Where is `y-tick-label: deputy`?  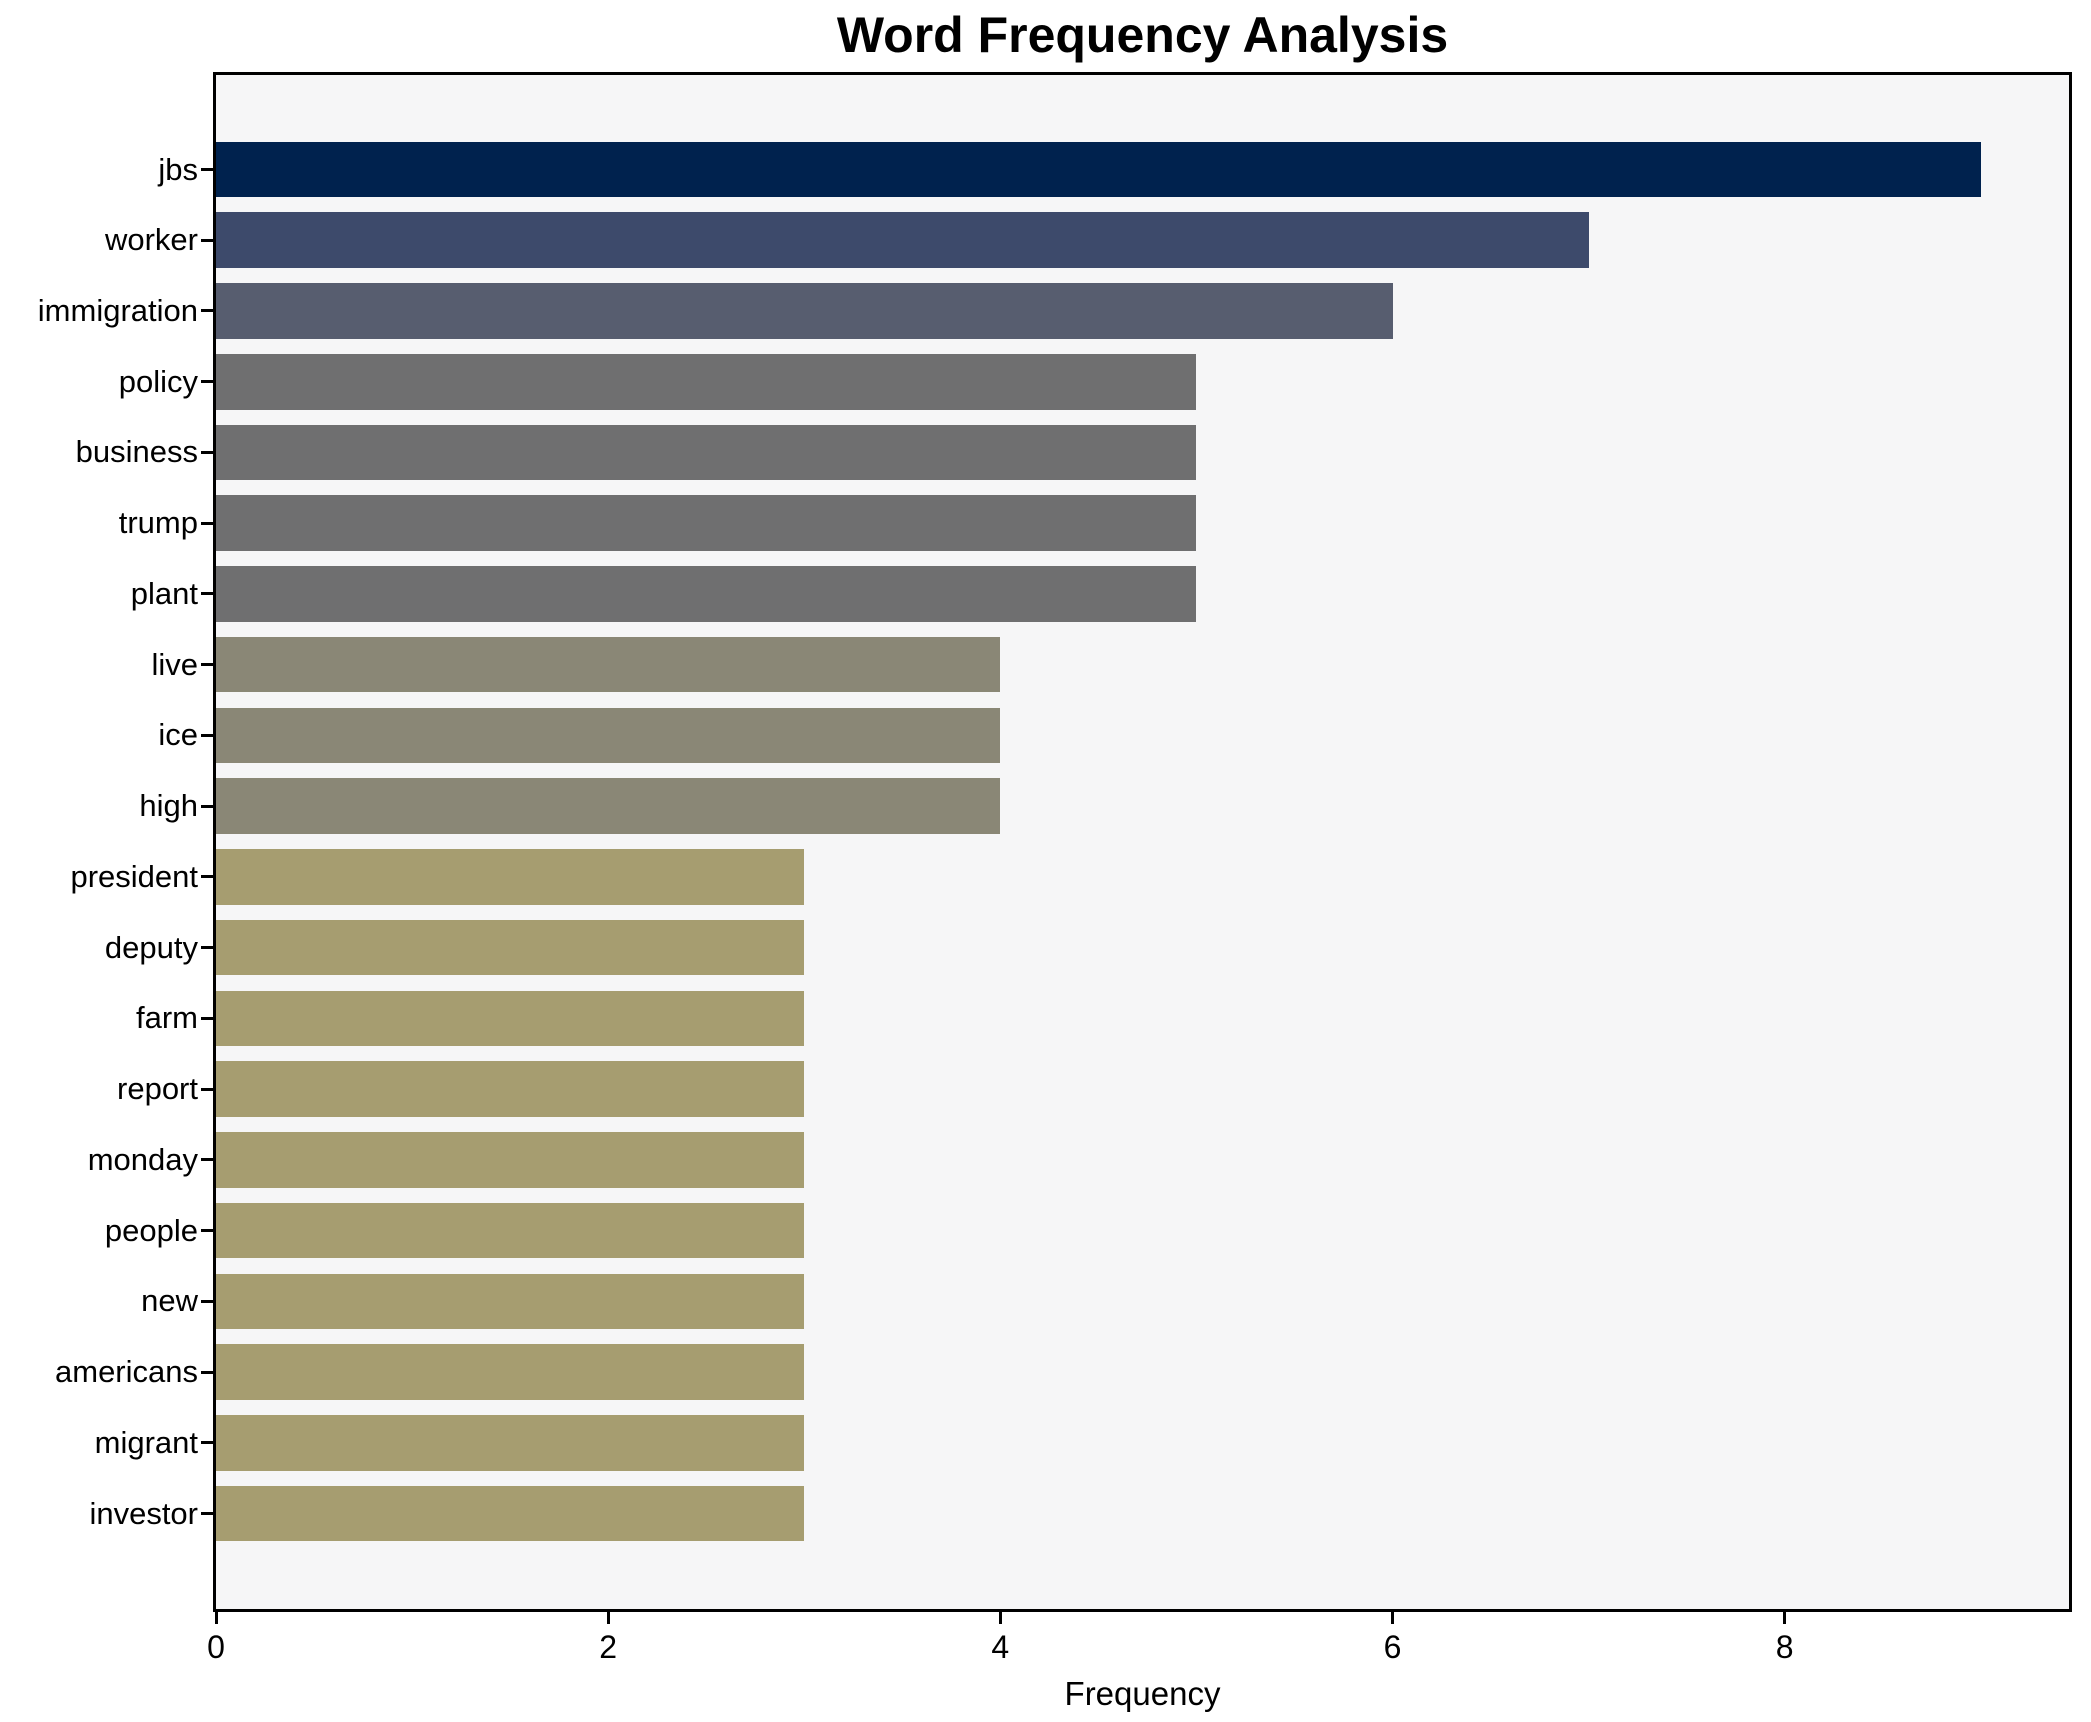
y-tick-label: deputy is located at coordinates (151, 947).